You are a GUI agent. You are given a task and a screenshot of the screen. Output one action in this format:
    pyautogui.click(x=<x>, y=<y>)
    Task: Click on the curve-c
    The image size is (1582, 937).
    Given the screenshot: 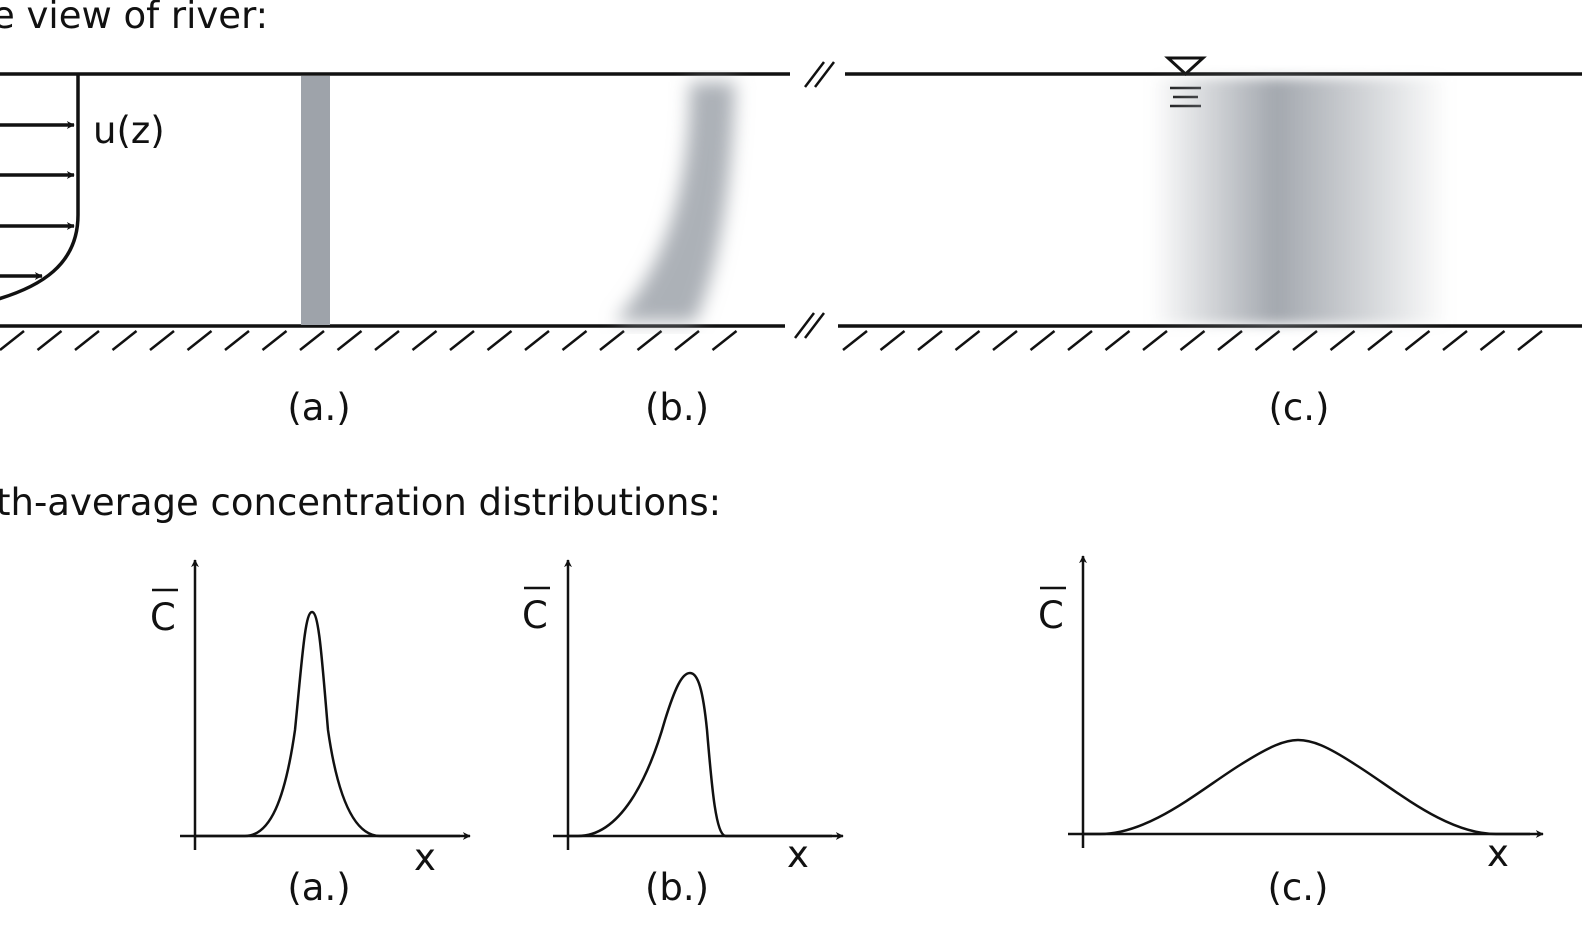 What is the action you would take?
    pyautogui.click(x=1306, y=787)
    